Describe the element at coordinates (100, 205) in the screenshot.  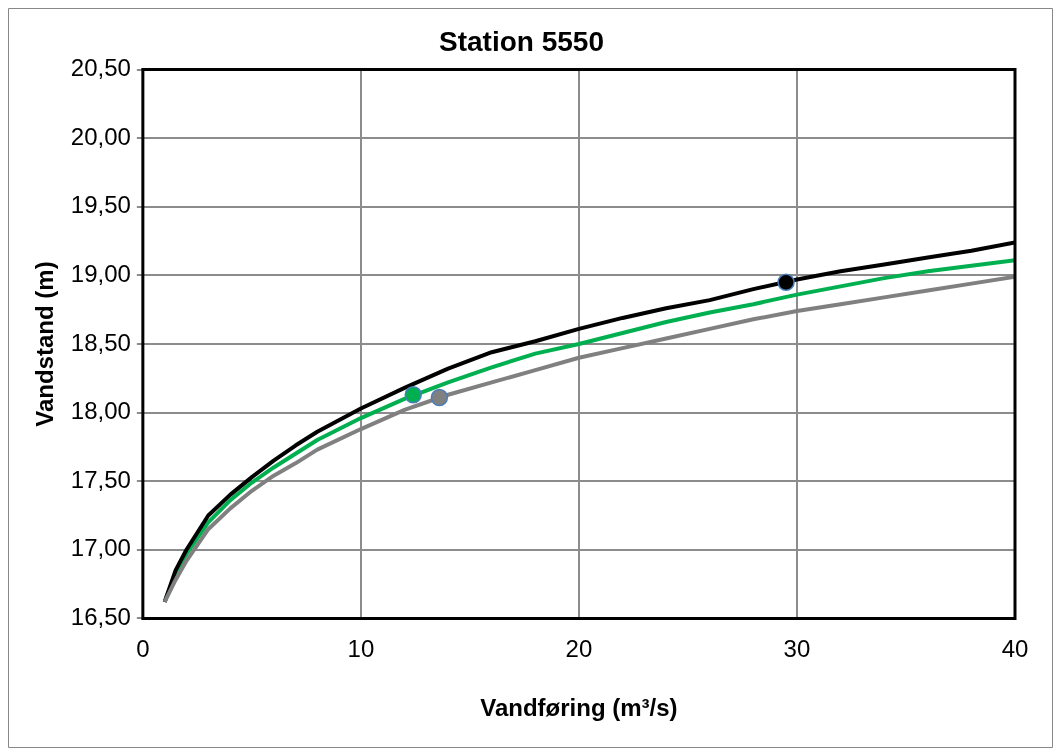
I see `y-tick-label: 19,50` at that location.